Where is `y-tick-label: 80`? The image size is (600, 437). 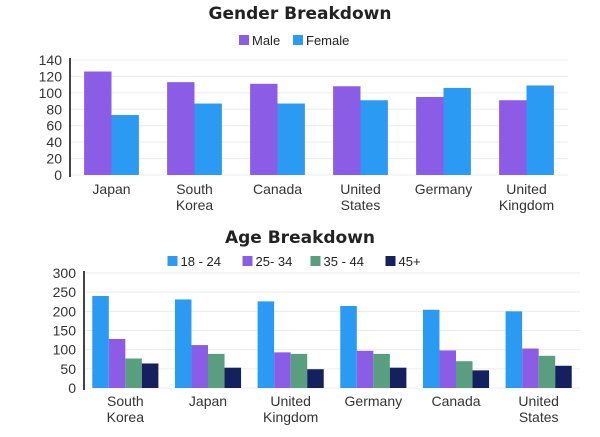 y-tick-label: 80 is located at coordinates (54, 109).